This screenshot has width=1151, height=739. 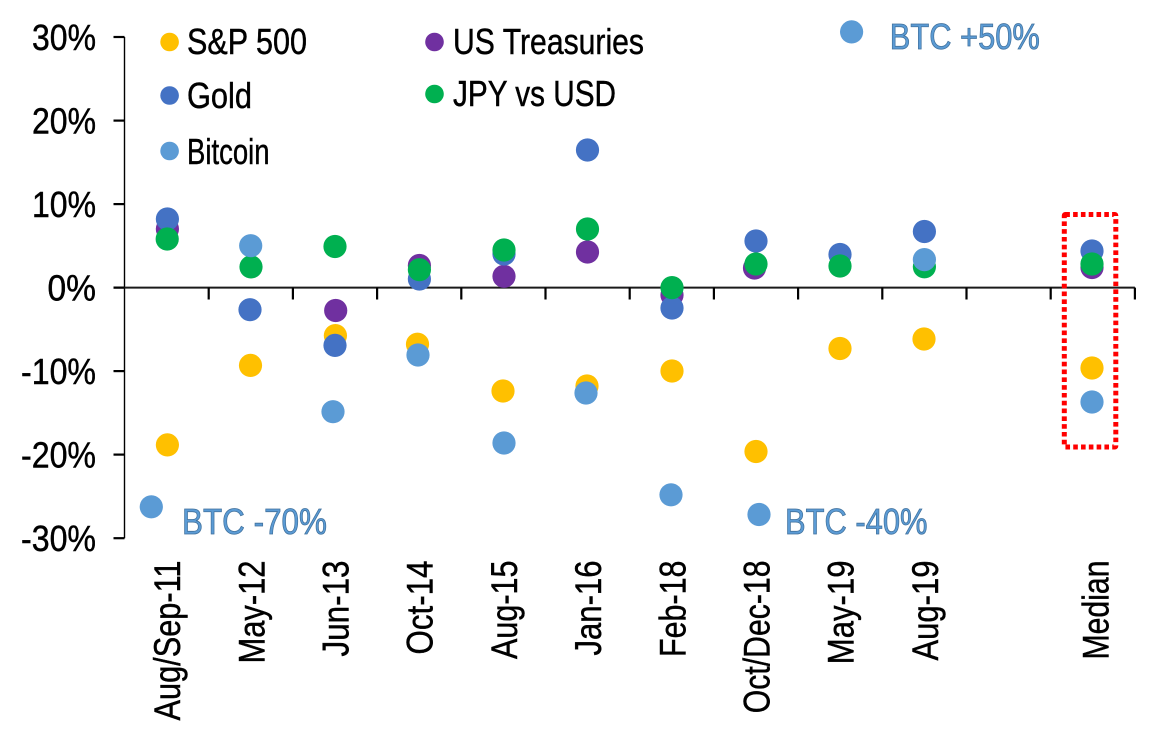 What do you see at coordinates (58, 455) in the screenshot?
I see `svg-text: -20%` at bounding box center [58, 455].